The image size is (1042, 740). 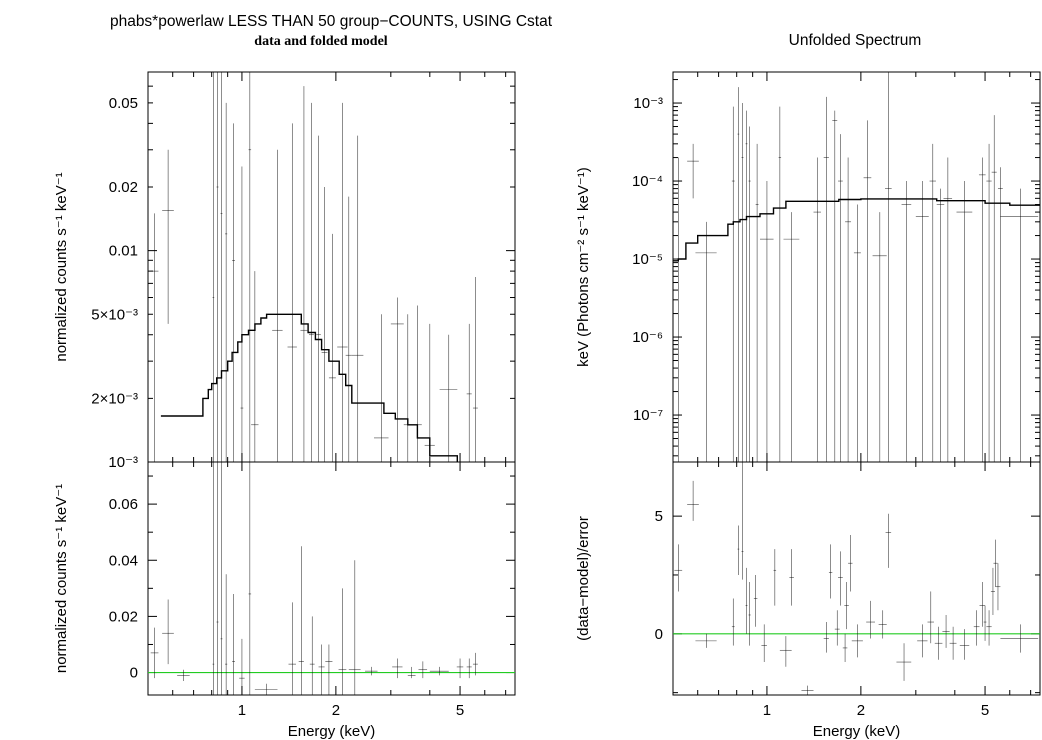 What do you see at coordinates (767, 710) in the screenshot?
I see `x-tick-label: 1` at bounding box center [767, 710].